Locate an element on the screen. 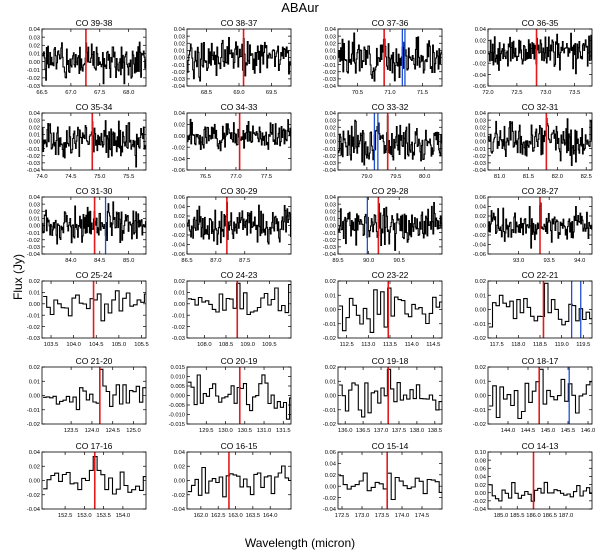 Image resolution: width=600 pixels, height=552 pixels. x-tick-label: 67.5 is located at coordinates (99, 93).